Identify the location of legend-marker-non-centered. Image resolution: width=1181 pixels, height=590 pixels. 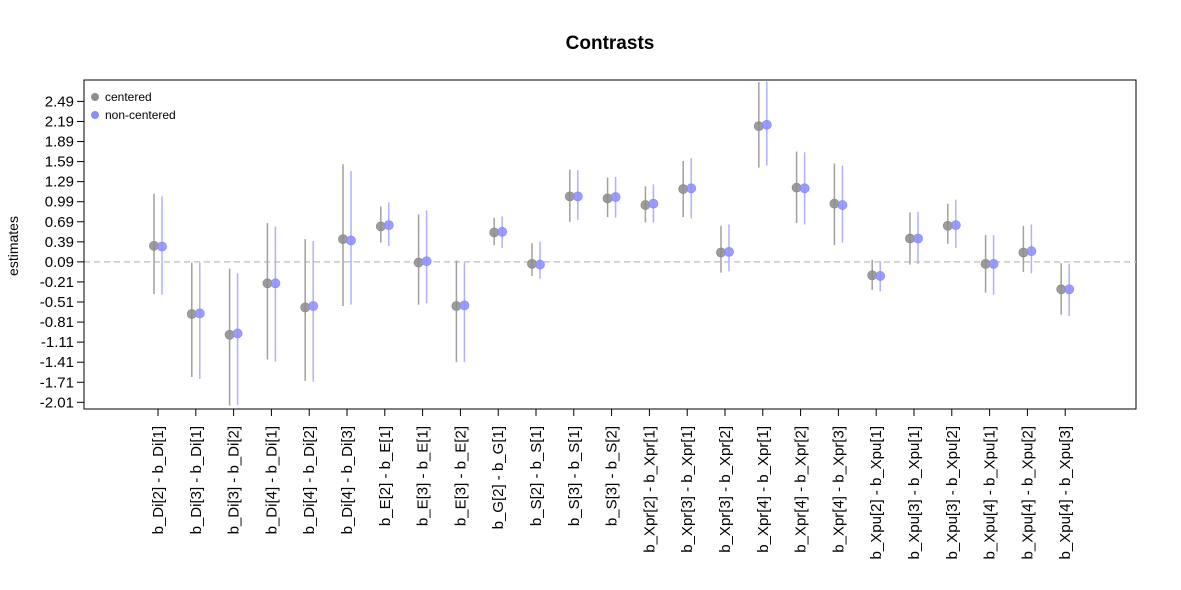
(95, 115).